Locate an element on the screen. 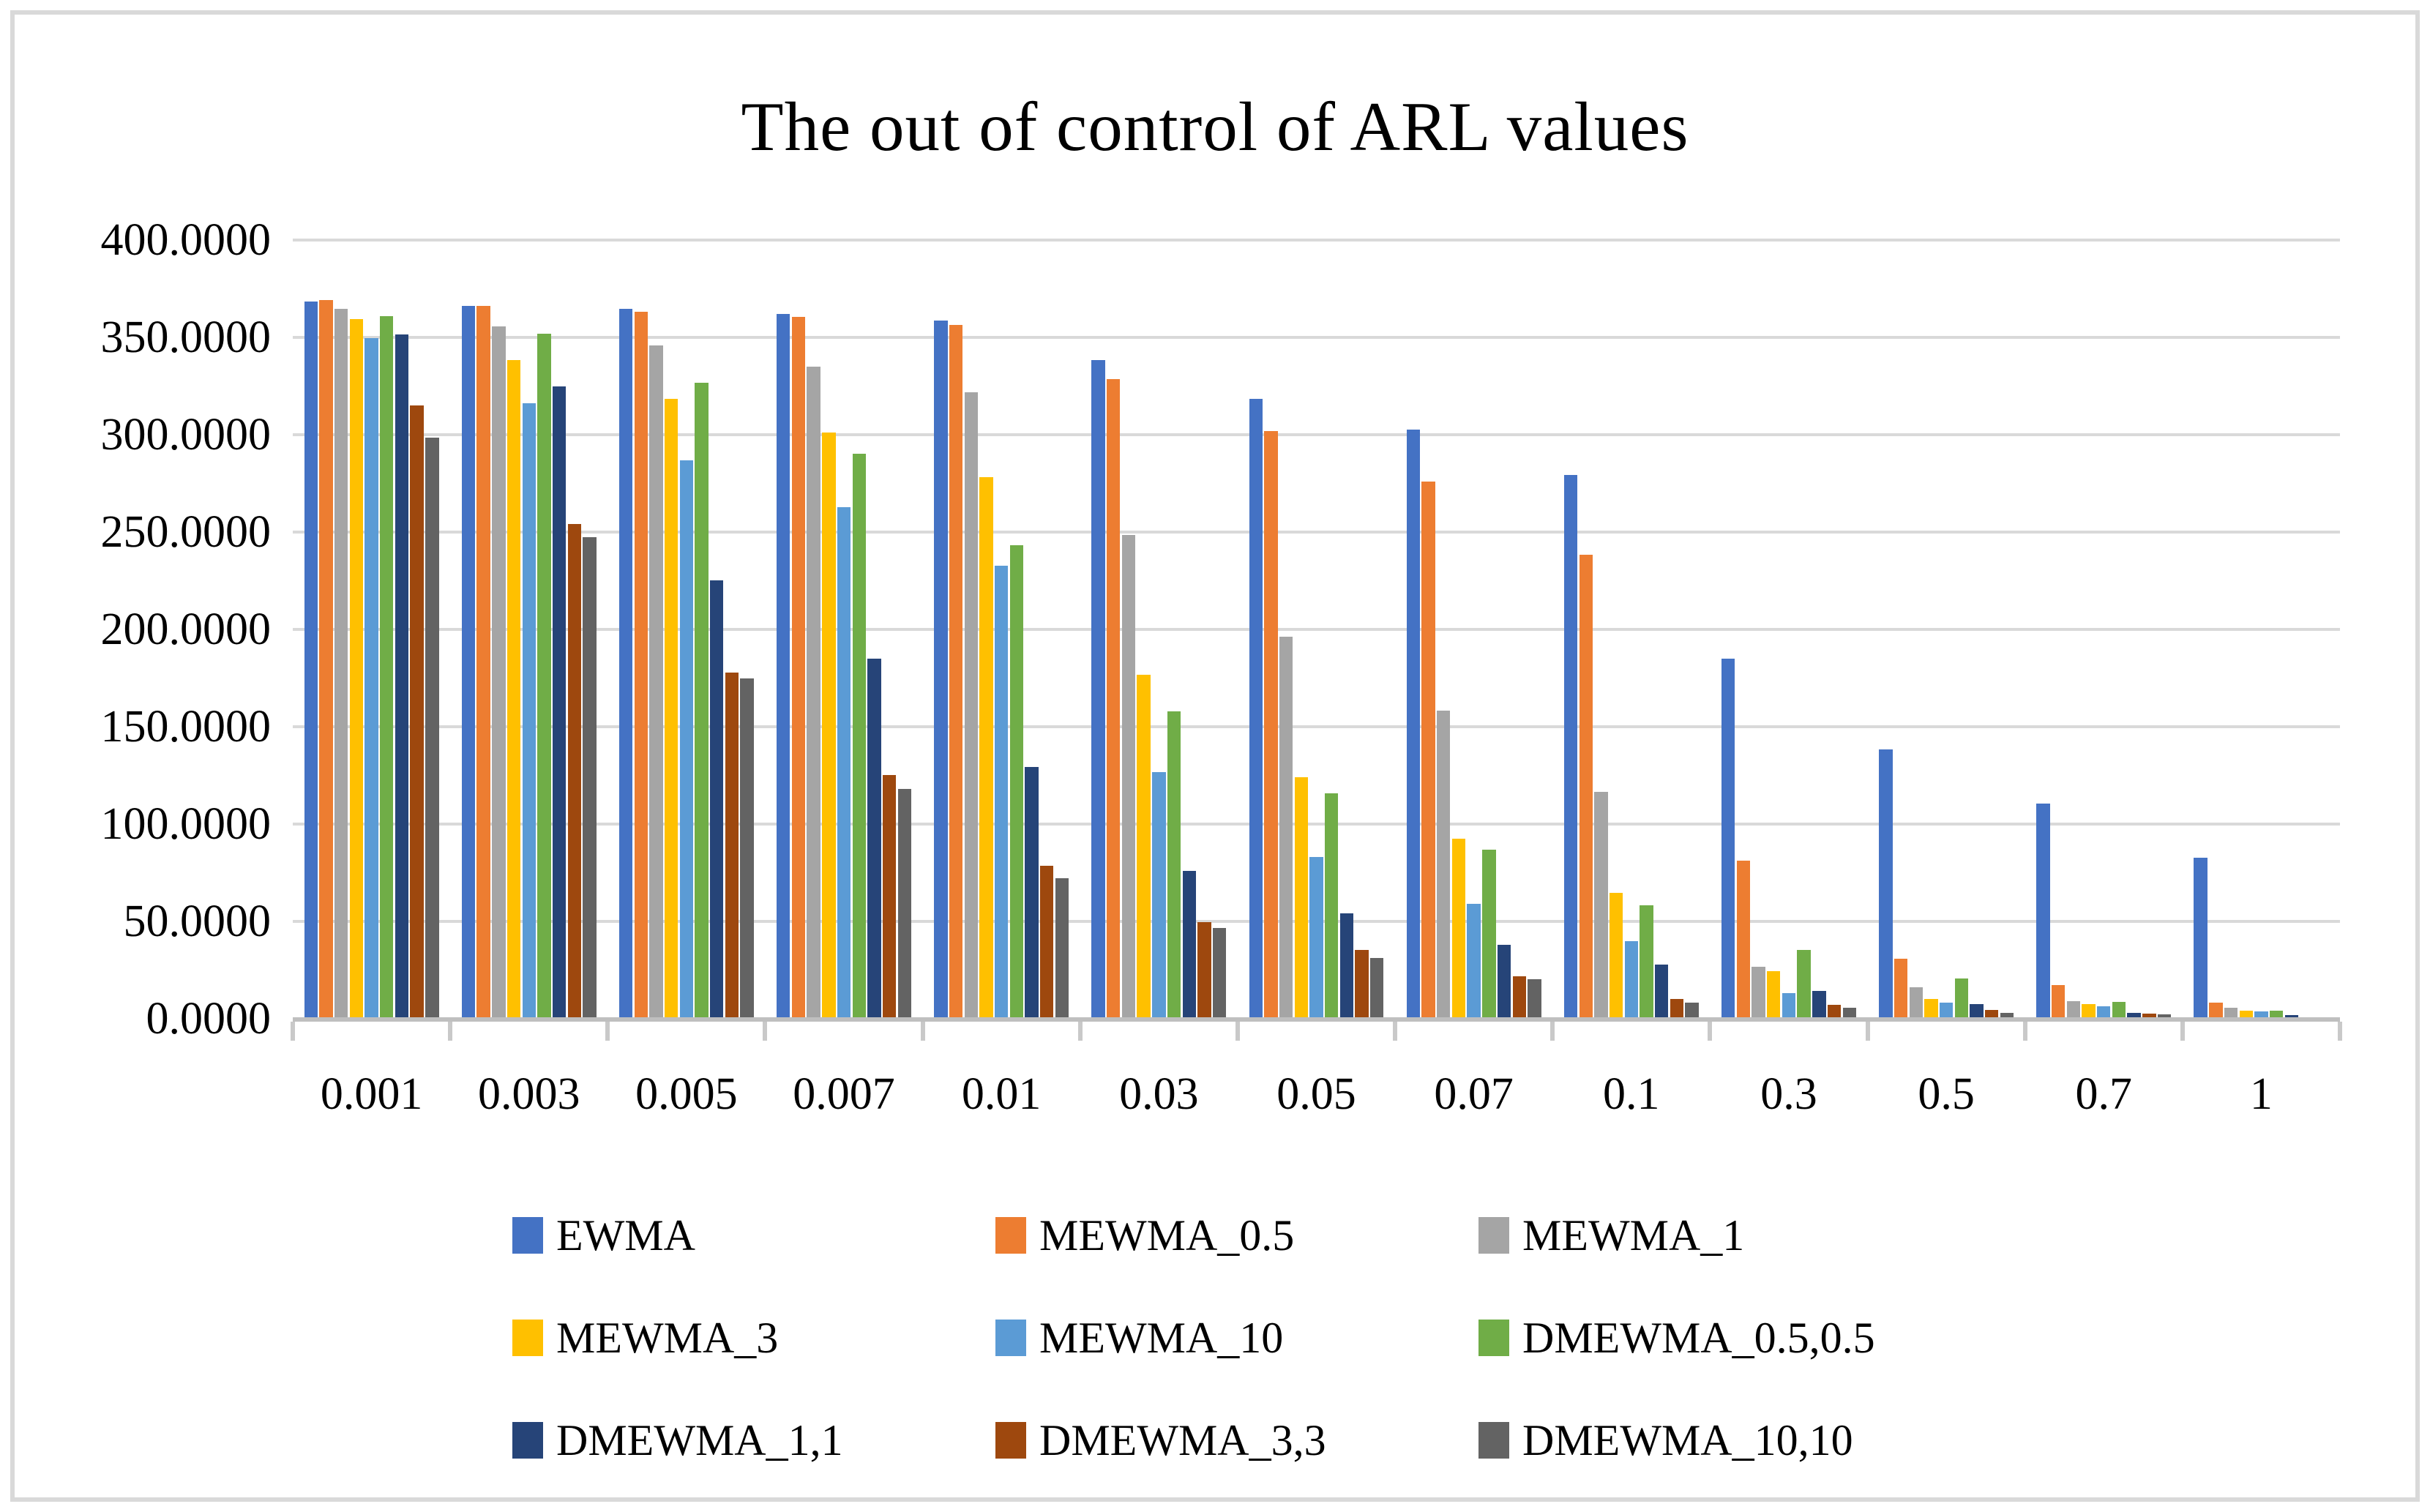  legend-item: MEWMA_10 is located at coordinates (1236, 1338).